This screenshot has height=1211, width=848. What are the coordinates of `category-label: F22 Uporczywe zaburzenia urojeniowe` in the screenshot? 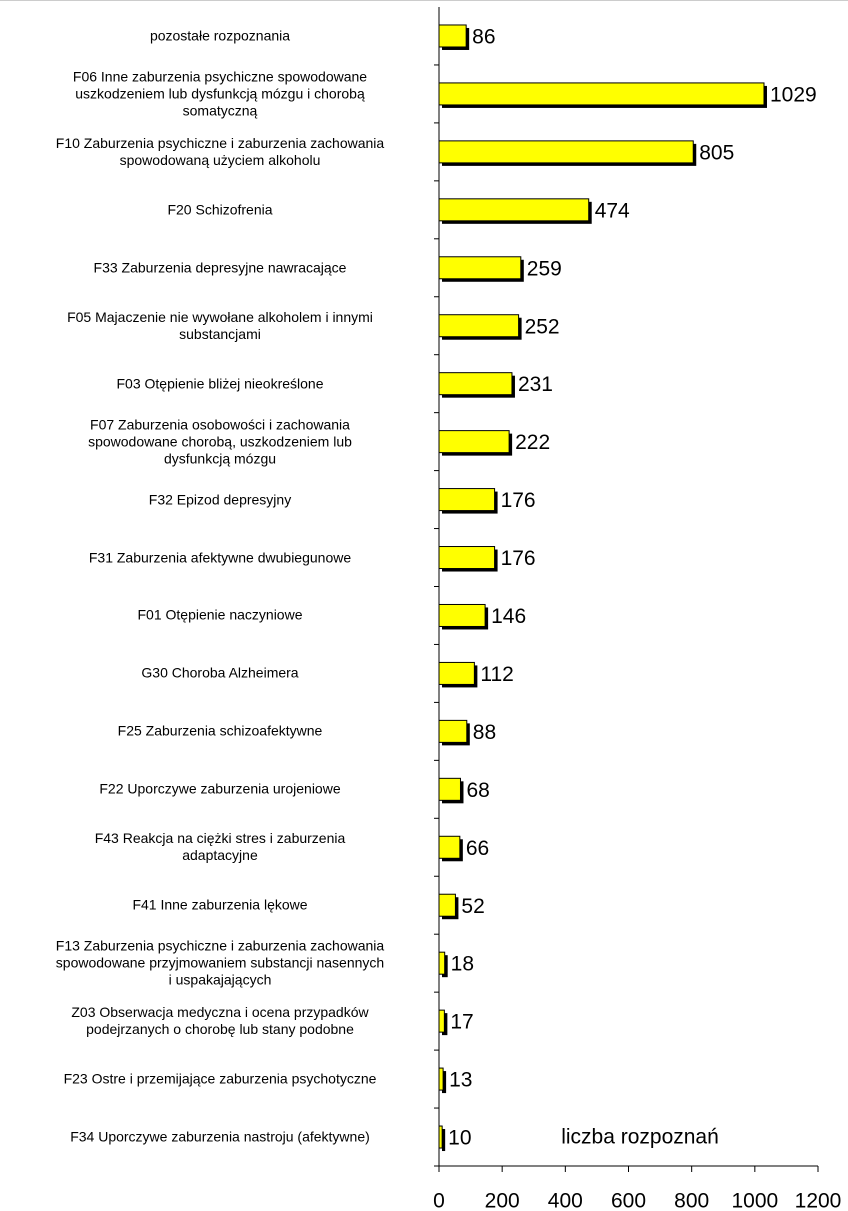 It's located at (220, 788).